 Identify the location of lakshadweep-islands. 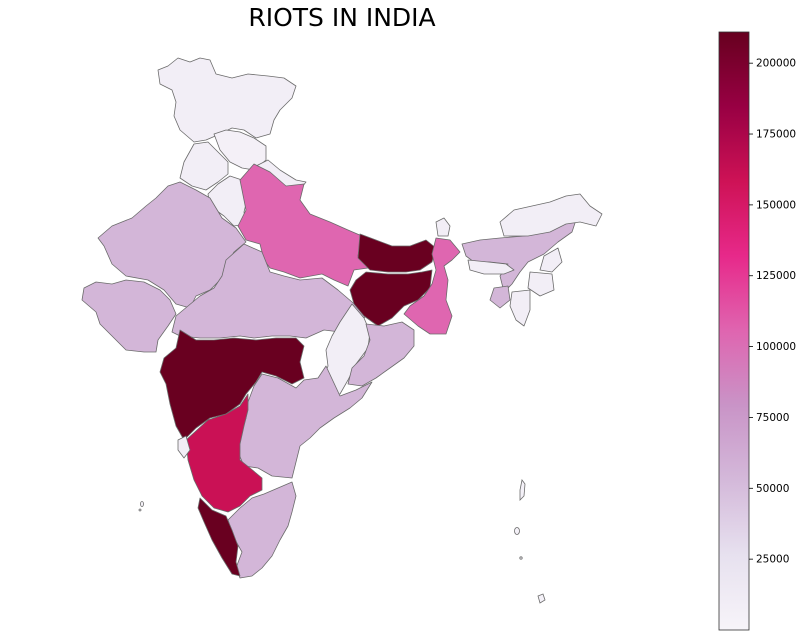
(141, 506).